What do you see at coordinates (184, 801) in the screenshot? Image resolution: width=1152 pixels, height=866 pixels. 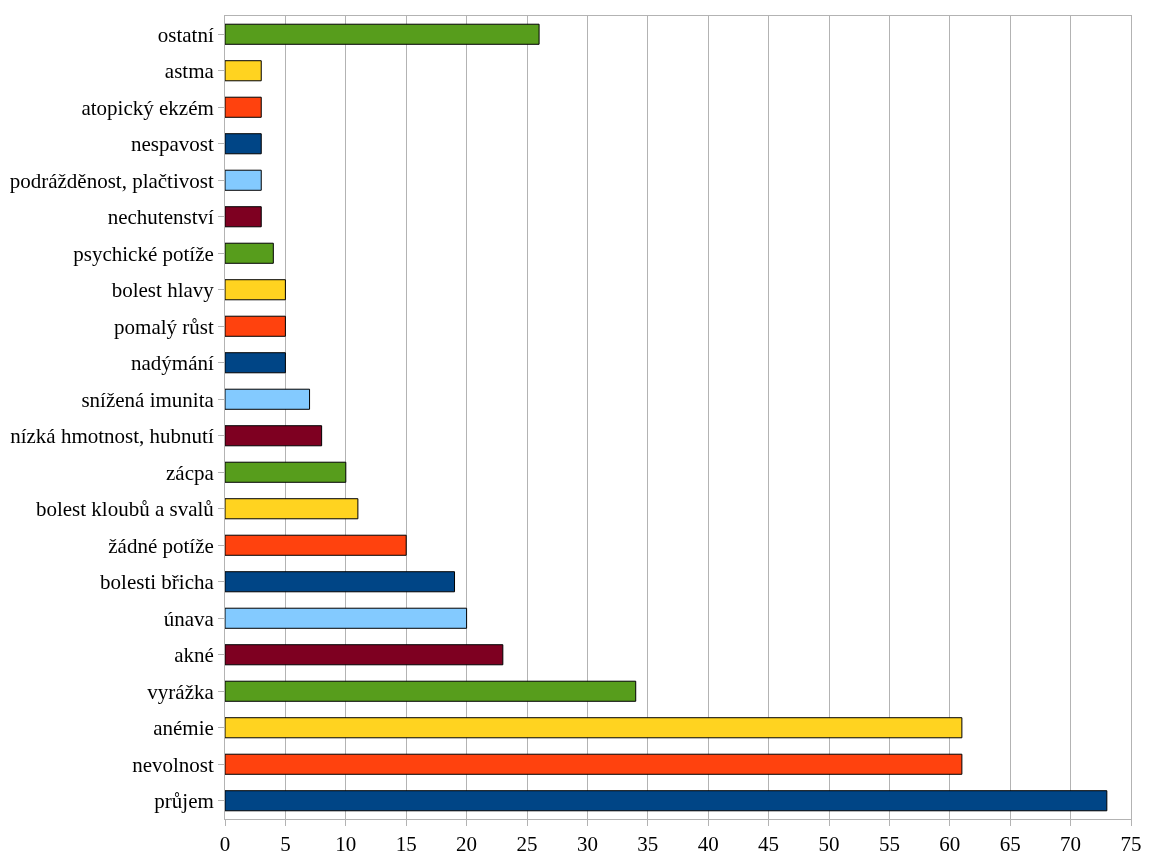 I see `y-tick-label: průjem` at bounding box center [184, 801].